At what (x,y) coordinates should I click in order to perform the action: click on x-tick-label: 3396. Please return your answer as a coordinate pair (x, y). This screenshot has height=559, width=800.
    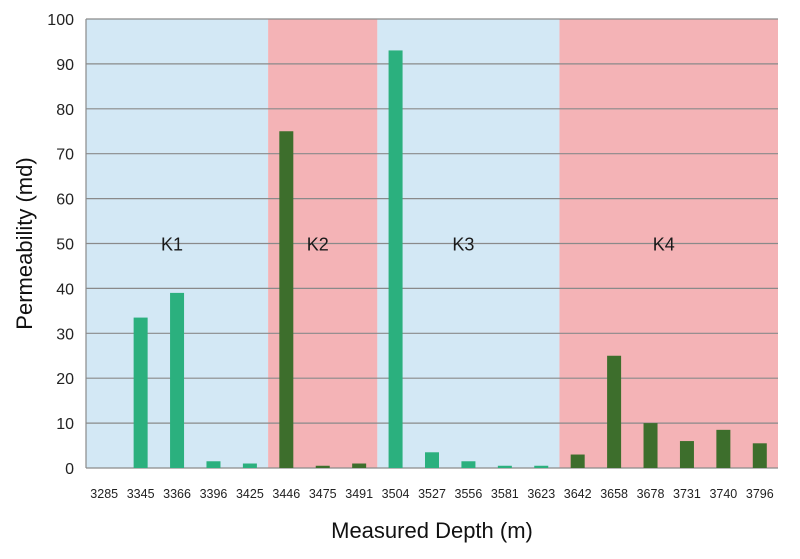
    Looking at the image, I should click on (214, 494).